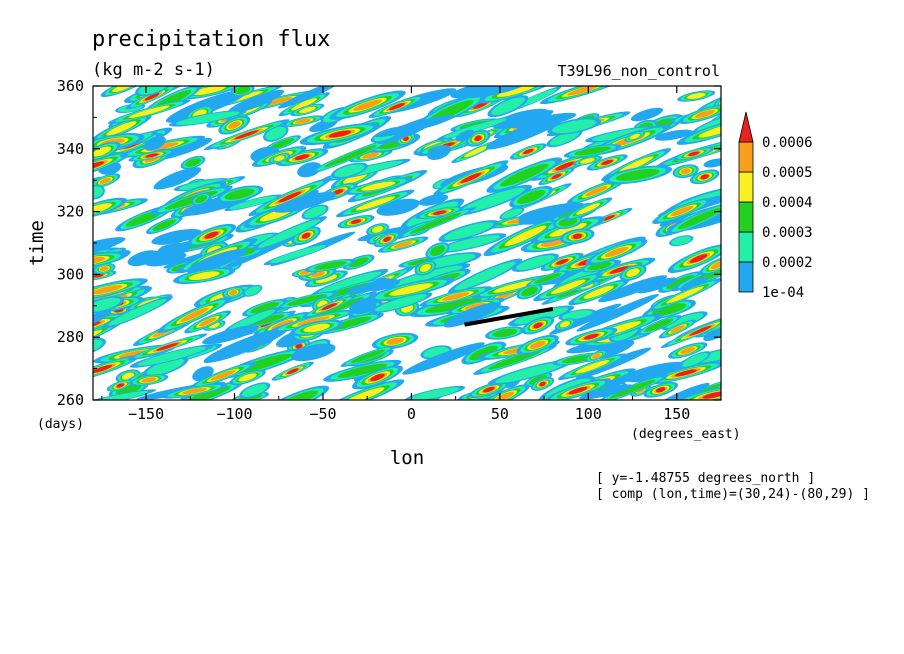 The width and height of the screenshot is (904, 654). I want to click on x-tick-label: 100, so click(588, 414).